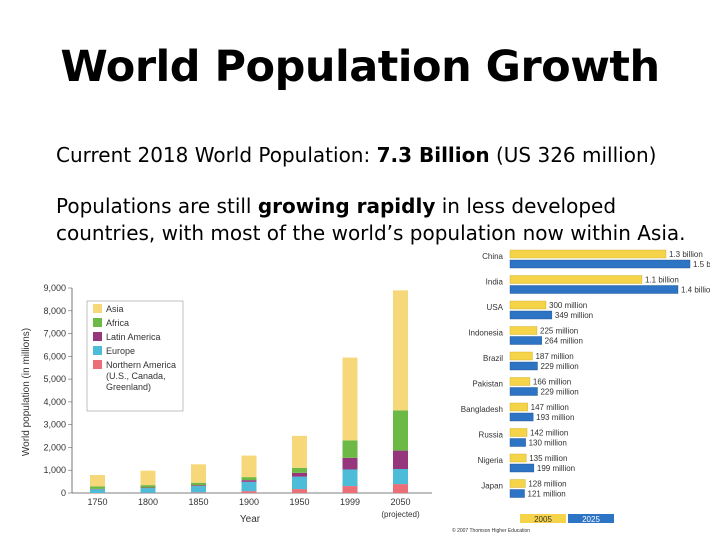  I want to click on value-2025-usa: 349 million, so click(574, 315).